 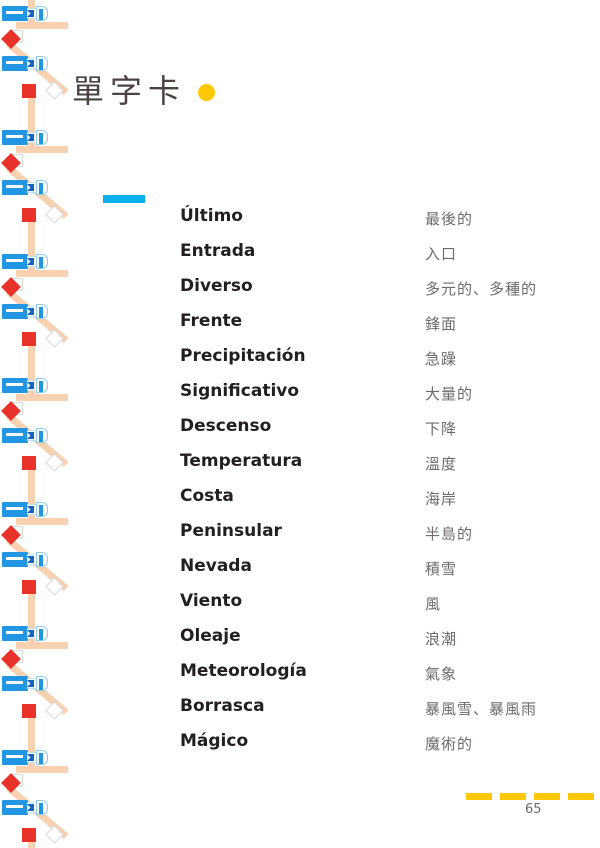 I want to click on vocabulary-row: Entrada 入口, so click(x=300, y=258).